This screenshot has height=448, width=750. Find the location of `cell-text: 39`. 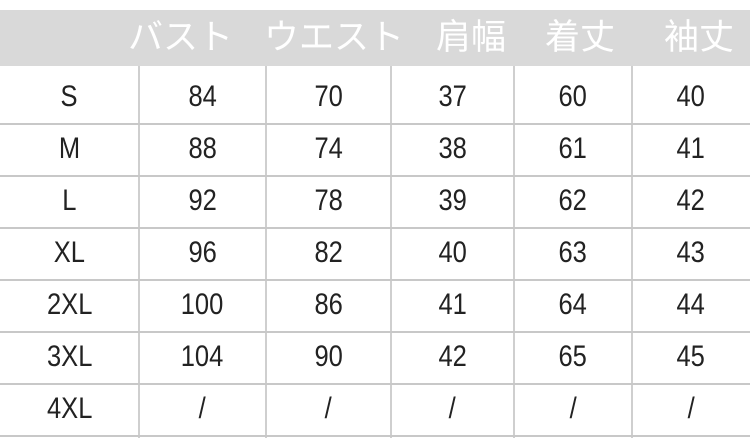

cell-text: 39 is located at coordinates (452, 200).